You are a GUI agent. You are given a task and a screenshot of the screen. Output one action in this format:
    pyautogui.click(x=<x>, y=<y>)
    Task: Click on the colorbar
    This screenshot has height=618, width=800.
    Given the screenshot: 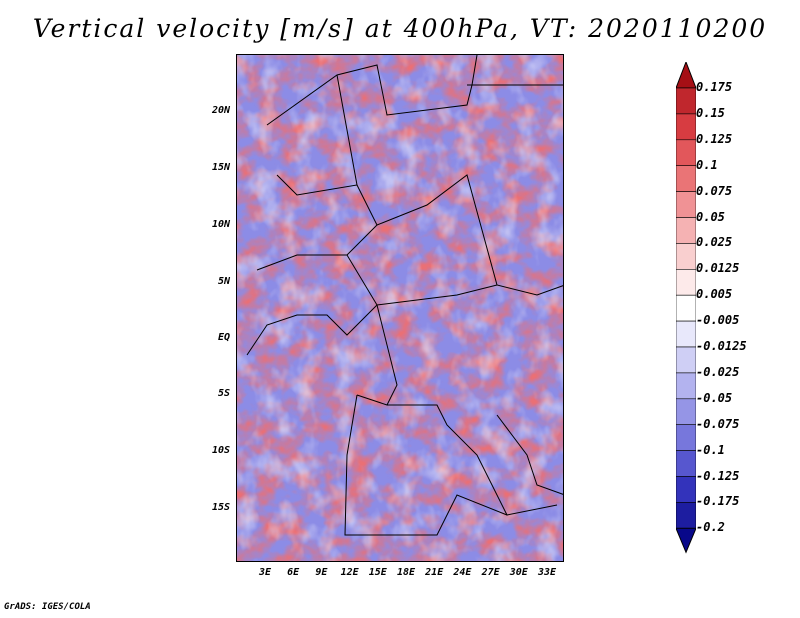 What is the action you would take?
    pyautogui.click(x=686, y=308)
    